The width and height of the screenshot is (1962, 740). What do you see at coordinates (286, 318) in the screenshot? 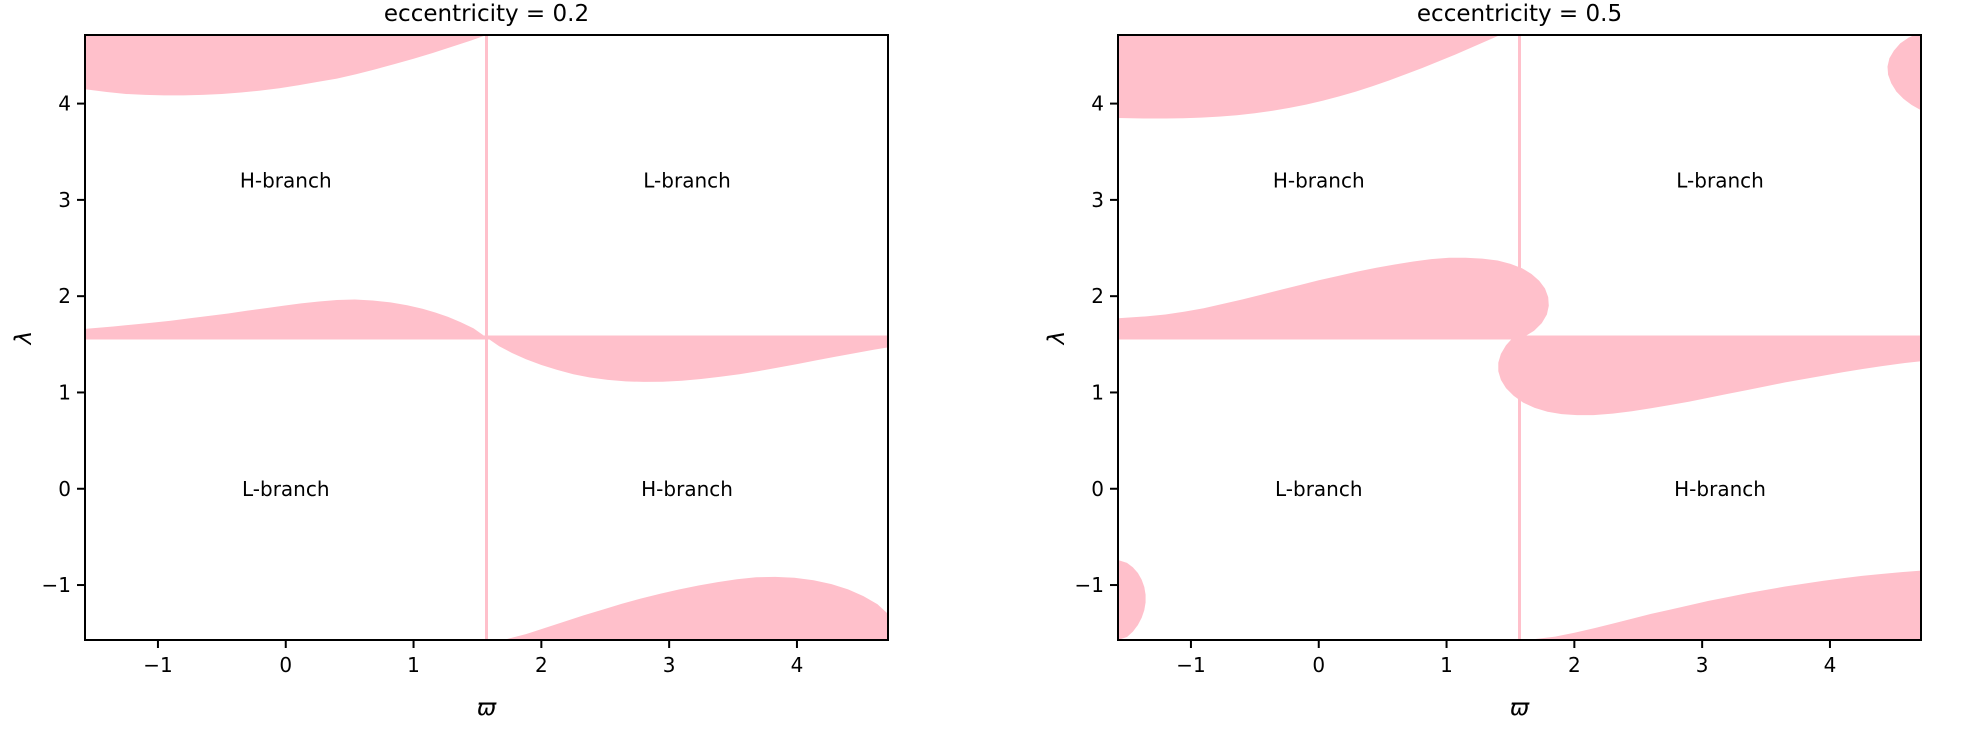
I see `region-middle-lens-left` at bounding box center [286, 318].